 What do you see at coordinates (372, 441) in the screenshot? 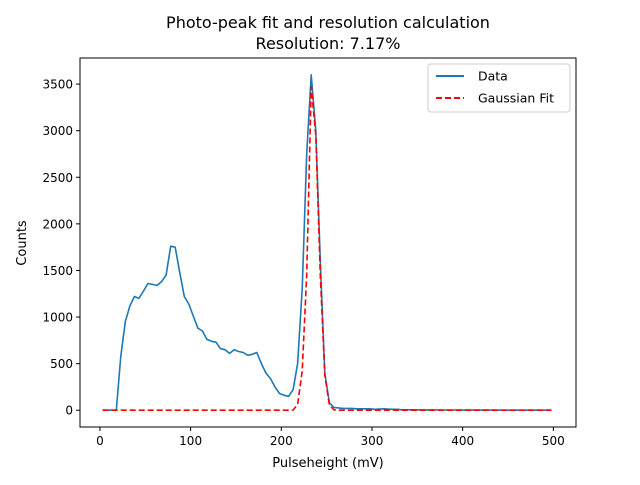
I see `x-tick-label: 300` at bounding box center [372, 441].